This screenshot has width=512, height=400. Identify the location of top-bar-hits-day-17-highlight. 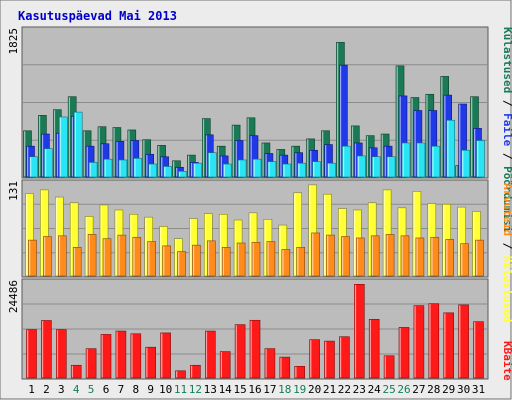
(263, 160).